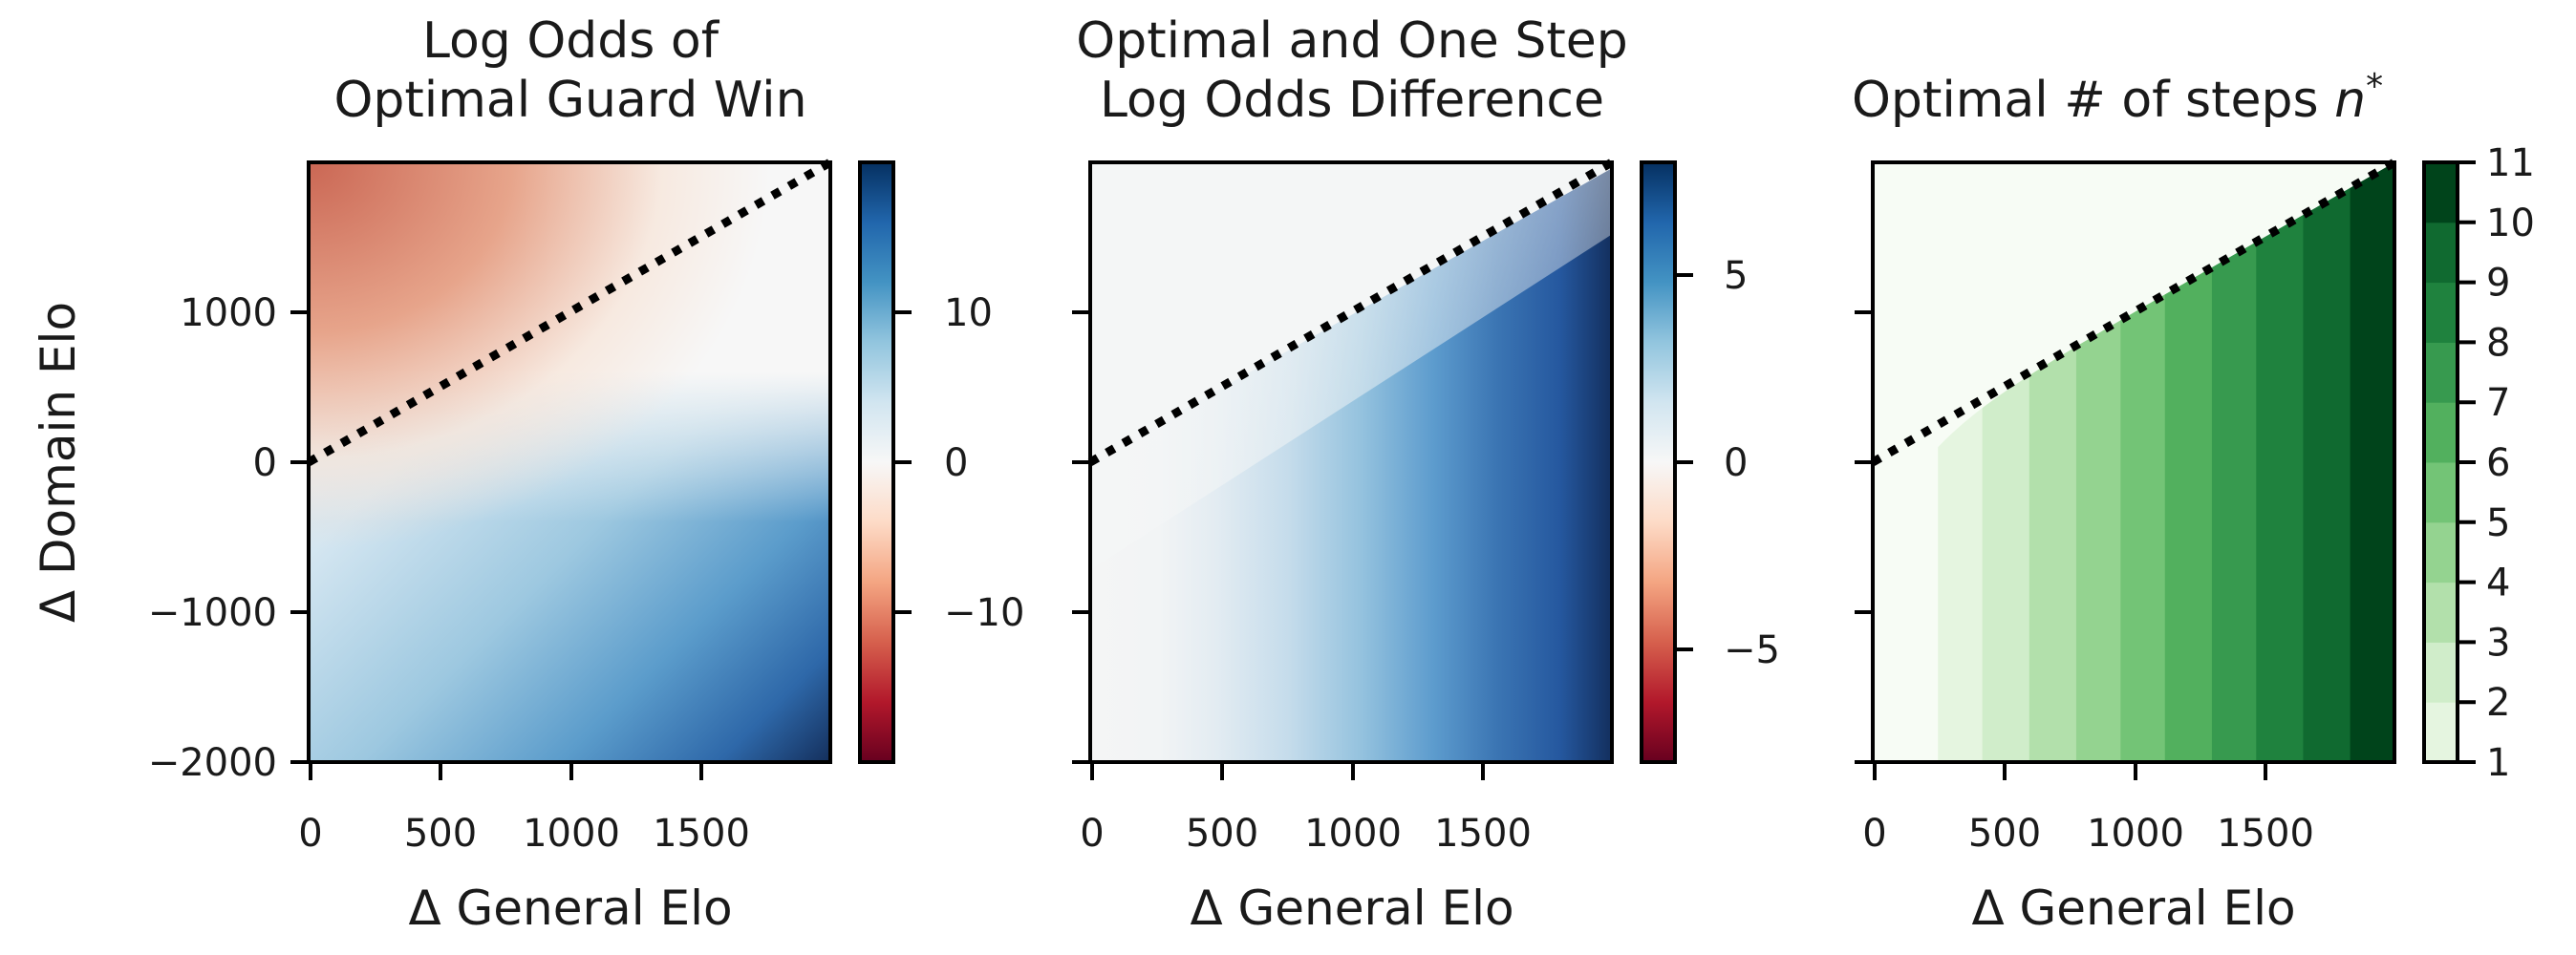 This screenshot has width=2576, height=955. Describe the element at coordinates (58, 462) in the screenshot. I see `panel-1-ylabel: Δ Domain Elo` at that location.